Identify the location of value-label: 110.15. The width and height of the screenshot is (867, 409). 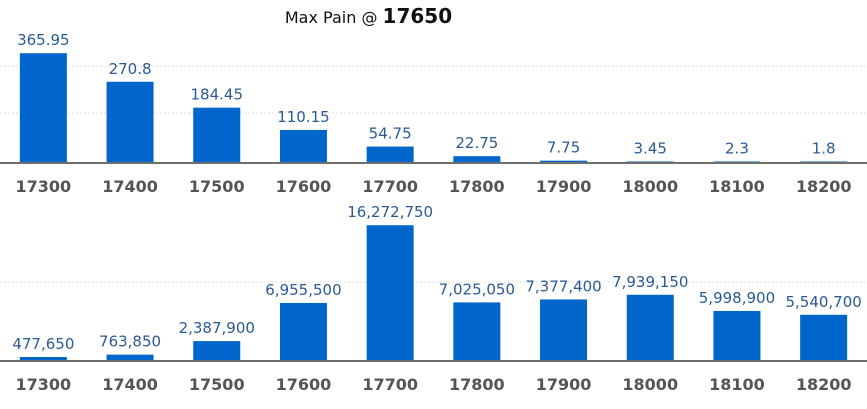
(303, 117).